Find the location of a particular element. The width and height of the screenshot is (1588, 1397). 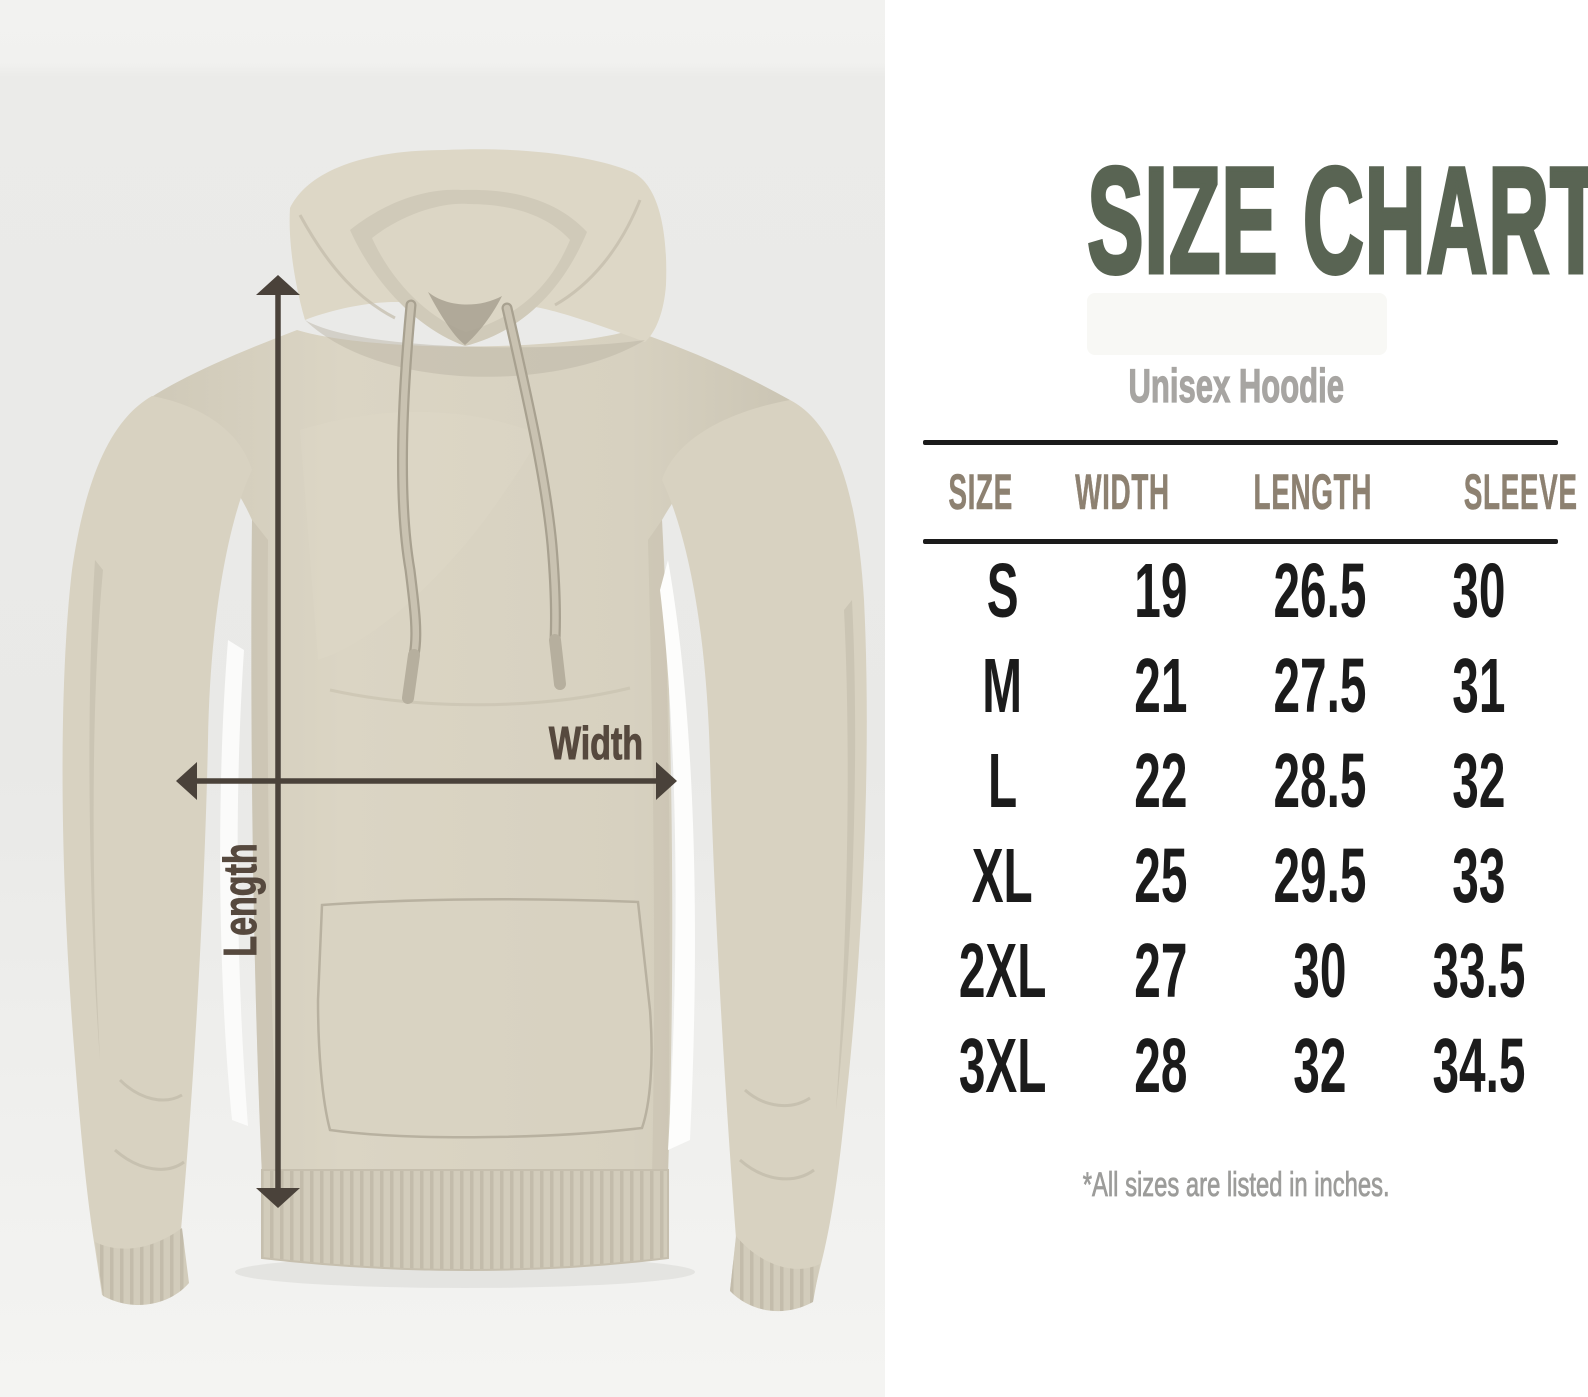

page-title: SIZE CHART is located at coordinates (1337, 220).